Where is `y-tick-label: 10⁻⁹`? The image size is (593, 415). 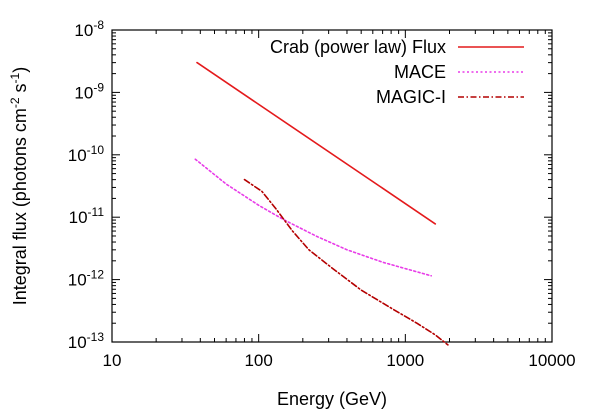 y-tick-label: 10⁻⁹ is located at coordinates (89, 91).